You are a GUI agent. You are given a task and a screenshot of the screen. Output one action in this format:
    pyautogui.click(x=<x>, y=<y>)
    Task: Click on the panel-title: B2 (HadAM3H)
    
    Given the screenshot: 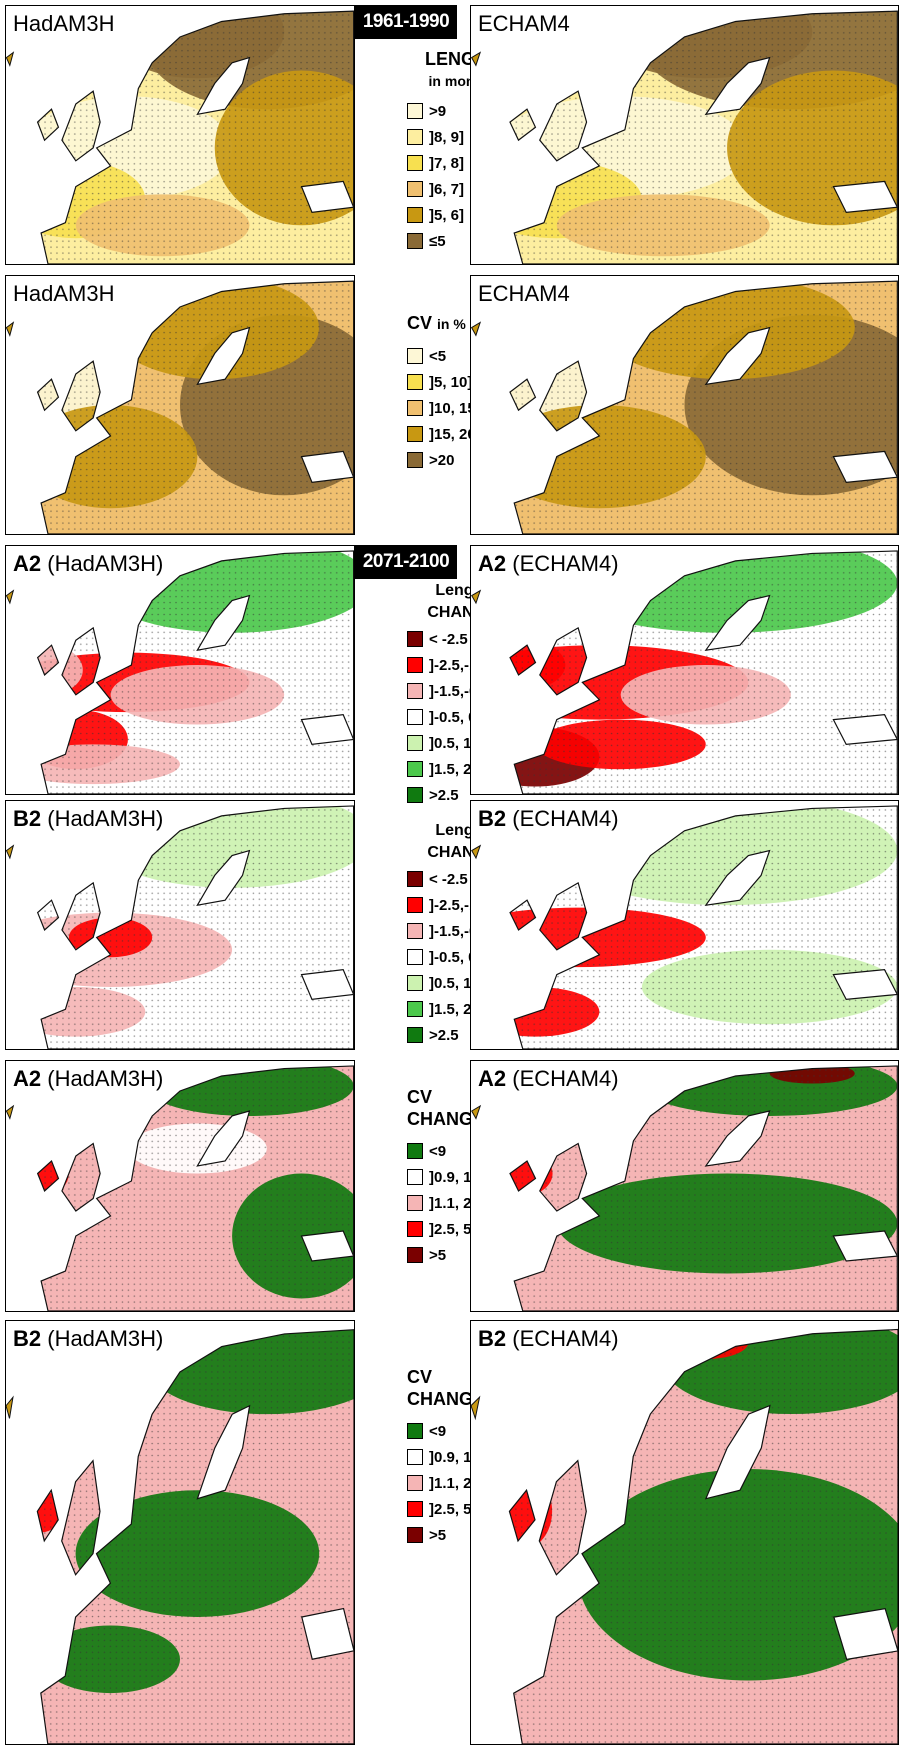 What is the action you would take?
    pyautogui.click(x=88, y=818)
    